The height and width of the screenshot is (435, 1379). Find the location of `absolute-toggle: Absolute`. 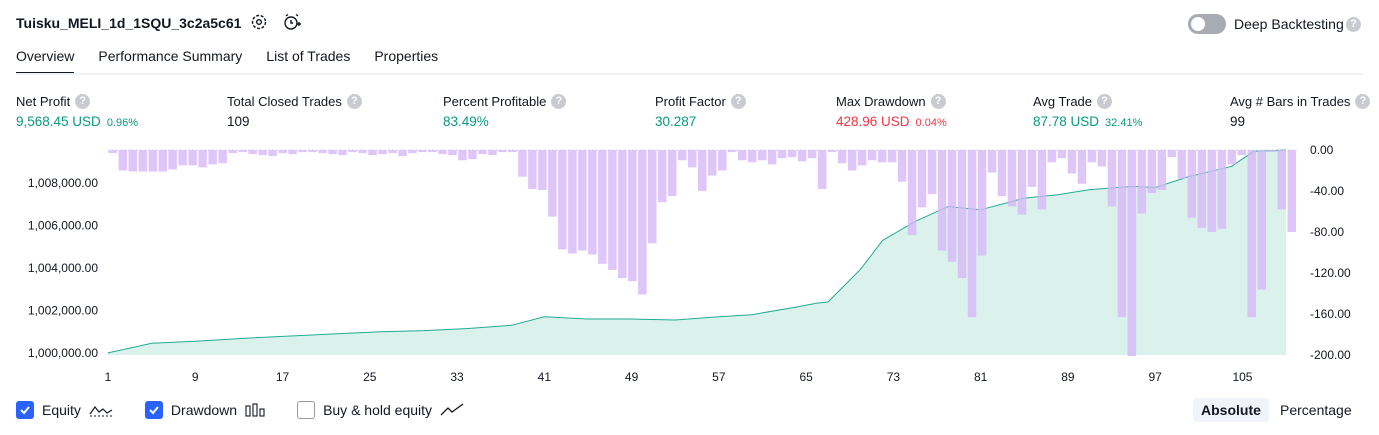

absolute-toggle: Absolute is located at coordinates (1231, 410).